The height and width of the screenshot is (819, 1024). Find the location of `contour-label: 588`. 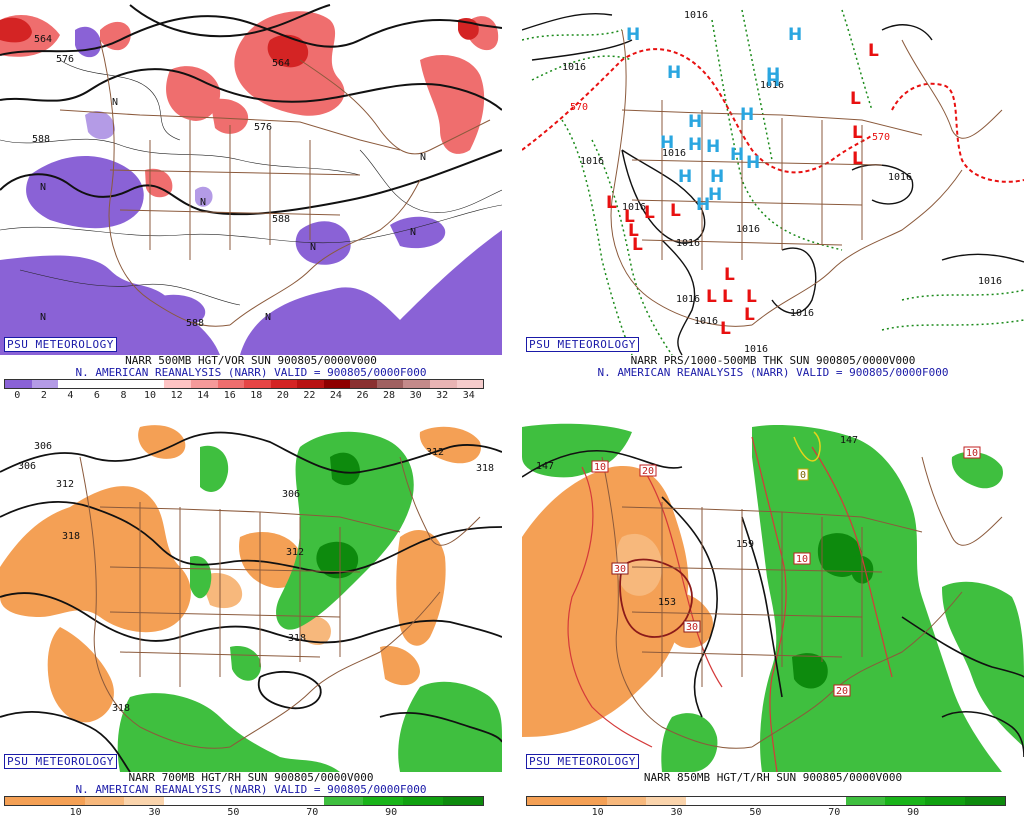

contour-label: 588 is located at coordinates (281, 219).